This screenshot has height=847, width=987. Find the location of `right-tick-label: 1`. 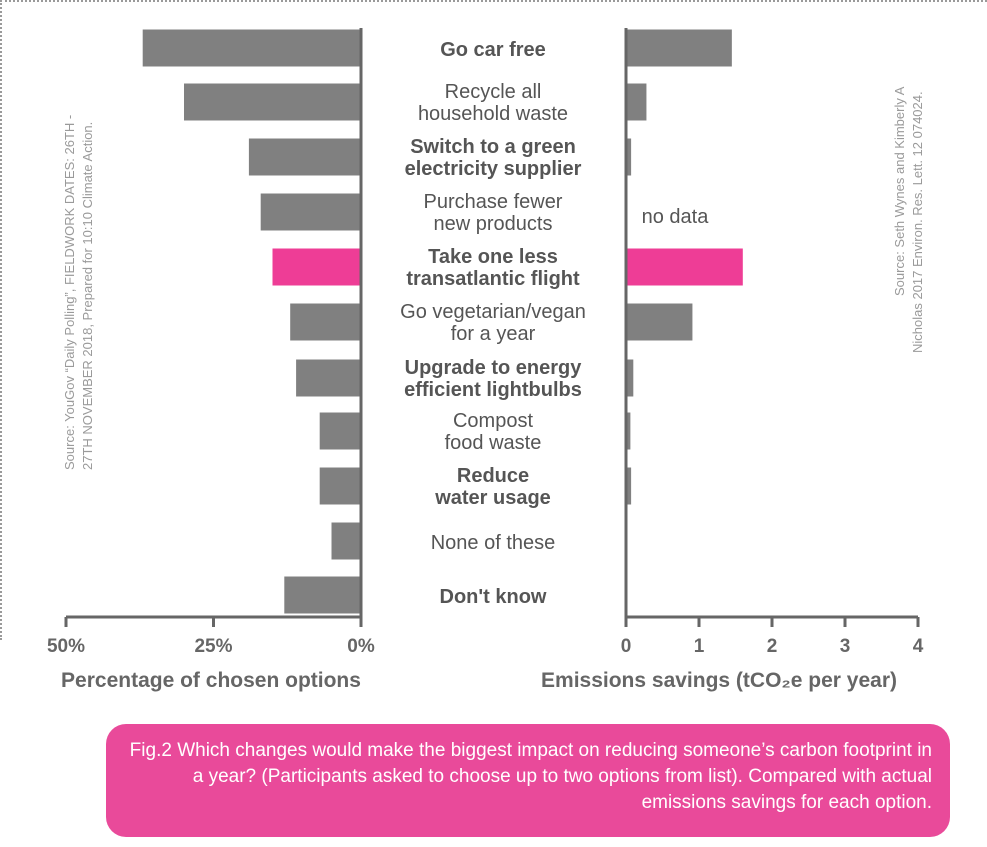

right-tick-label: 1 is located at coordinates (699, 646).